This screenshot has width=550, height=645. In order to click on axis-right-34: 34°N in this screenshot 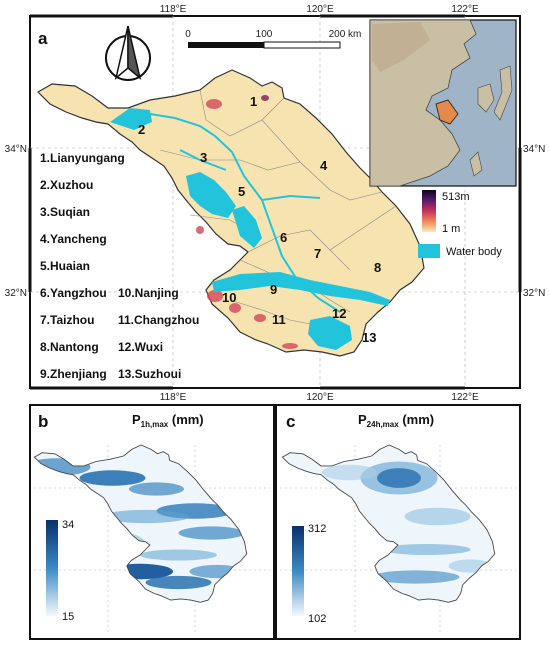, I will do `click(534, 149)`.